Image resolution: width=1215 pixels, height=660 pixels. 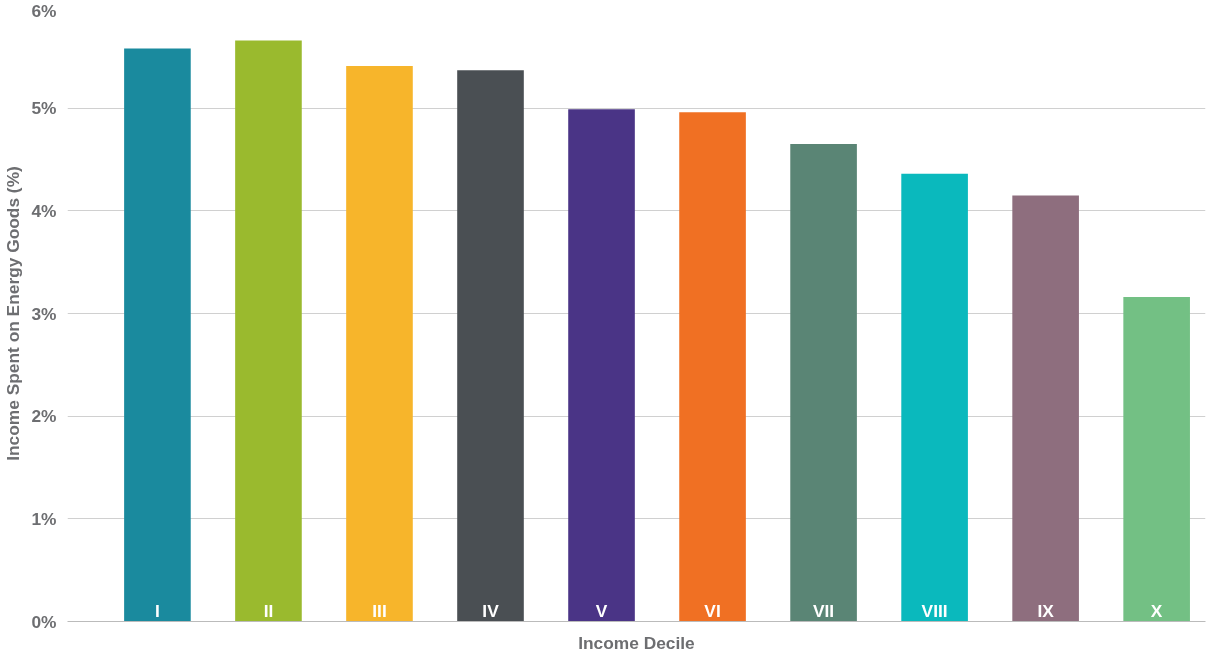 What do you see at coordinates (44, 416) in the screenshot?
I see `y-tick-label: 2%` at bounding box center [44, 416].